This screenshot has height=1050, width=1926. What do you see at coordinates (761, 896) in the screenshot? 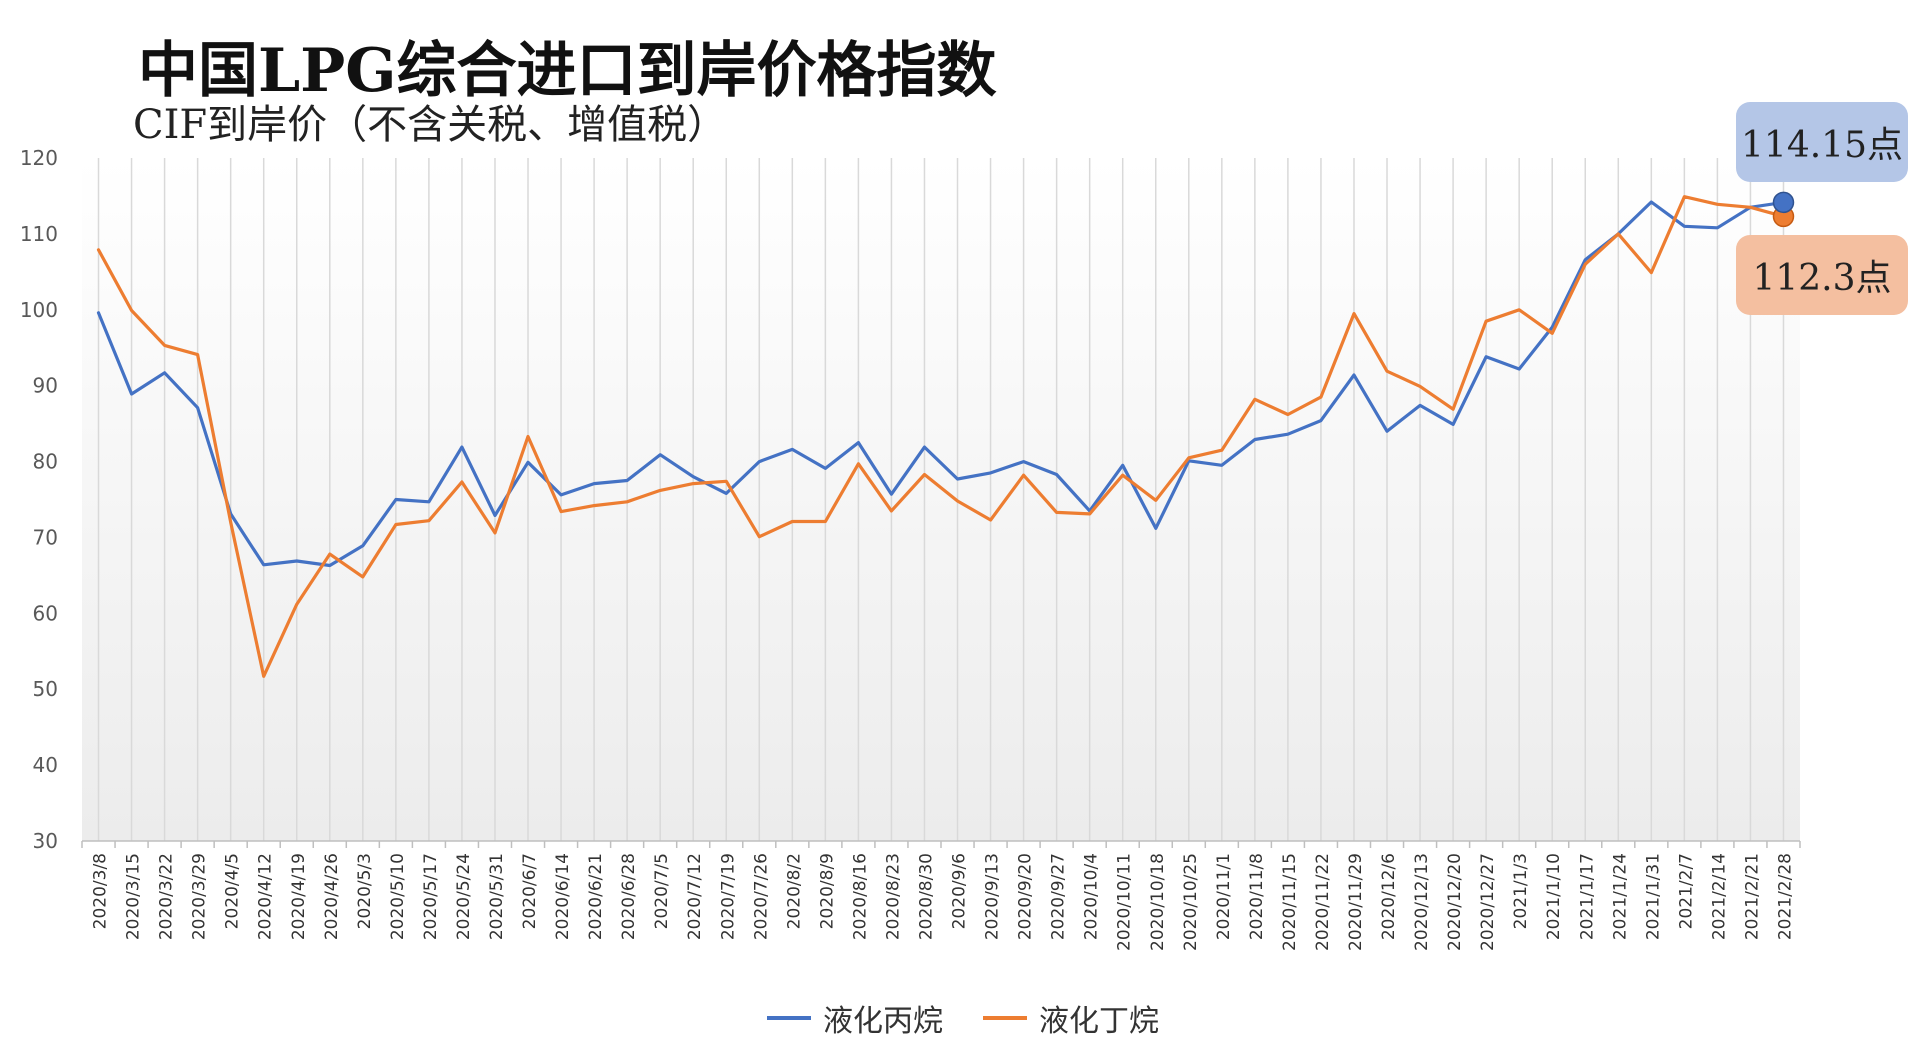
I see `x-tick-label: 2020/7/26` at bounding box center [761, 896].